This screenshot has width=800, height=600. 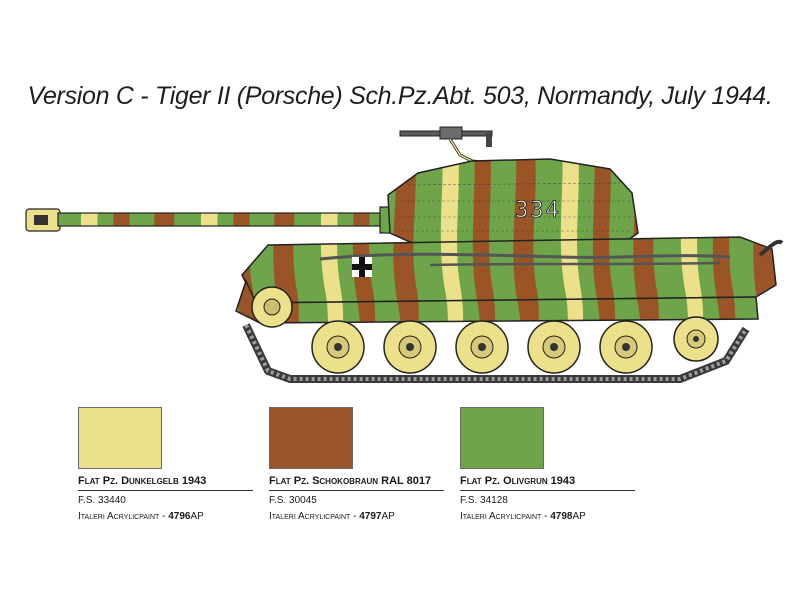 I want to click on color-name: Flat Pz. Olivgrun 1943, so click(x=547, y=483).